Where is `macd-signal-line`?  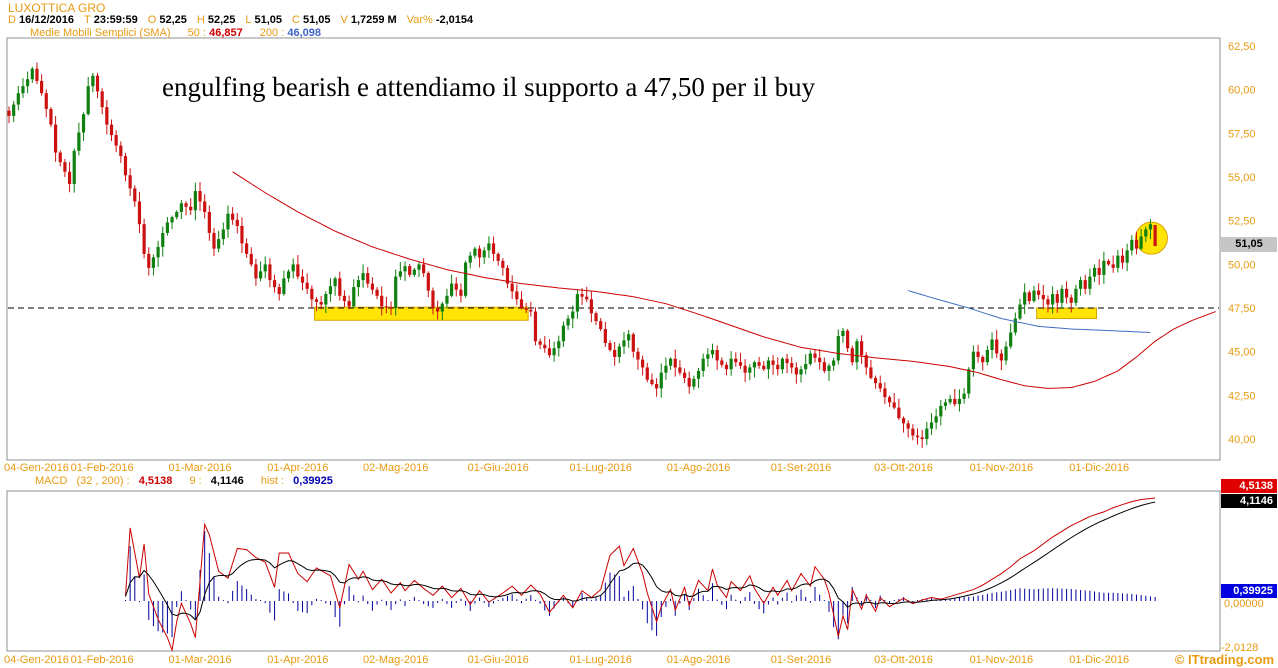 macd-signal-line is located at coordinates (640, 561).